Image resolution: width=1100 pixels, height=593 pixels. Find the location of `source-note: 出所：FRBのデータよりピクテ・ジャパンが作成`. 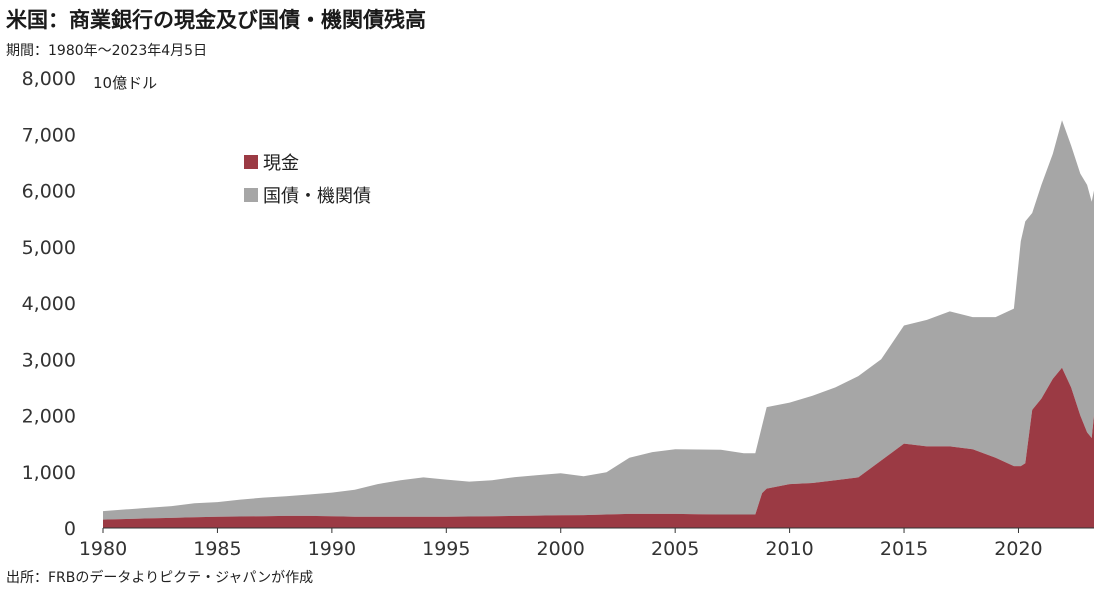

source-note: 出所：FRBのデータよりピクテ・ジャパンが作成 is located at coordinates (160, 578).